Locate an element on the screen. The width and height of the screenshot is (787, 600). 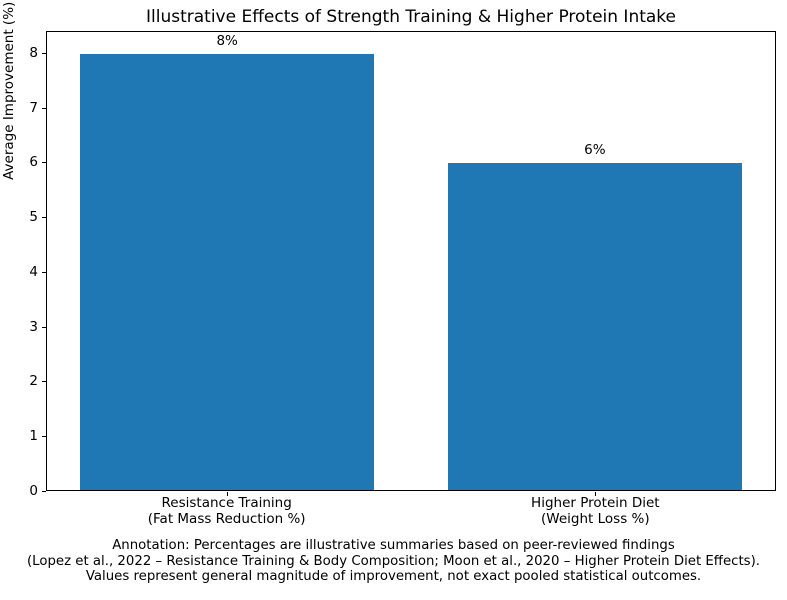
x-tick-label: Higher Protein Diet (Weight Loss %) is located at coordinates (595, 511).